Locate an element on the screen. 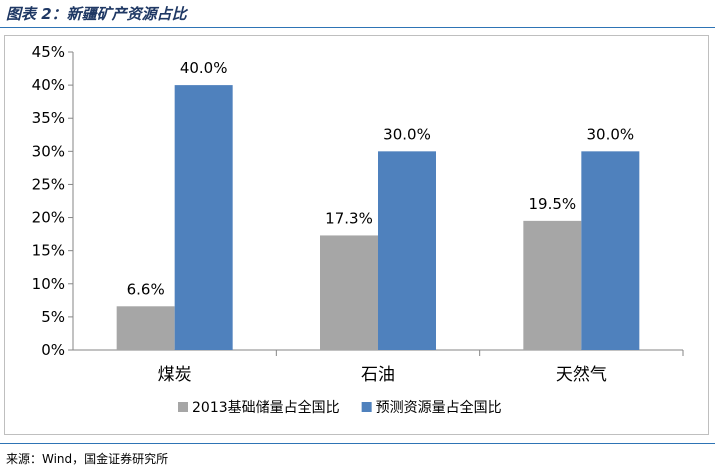  y-tick-label: 30% is located at coordinates (48, 151).